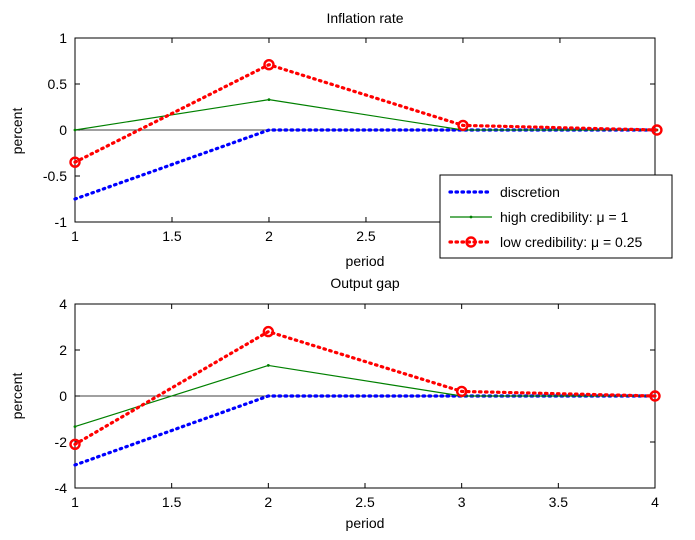 The height and width of the screenshot is (540, 695). I want to click on y-tick-label: 4, so click(63, 304).